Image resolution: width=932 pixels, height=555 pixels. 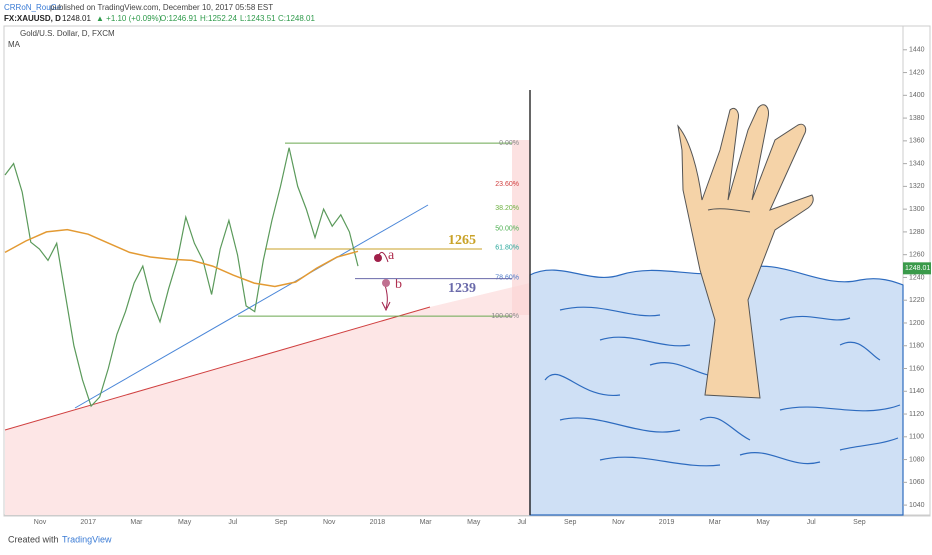 What do you see at coordinates (916, 414) in the screenshot?
I see `y-tick-label: 1120` at bounding box center [916, 414].